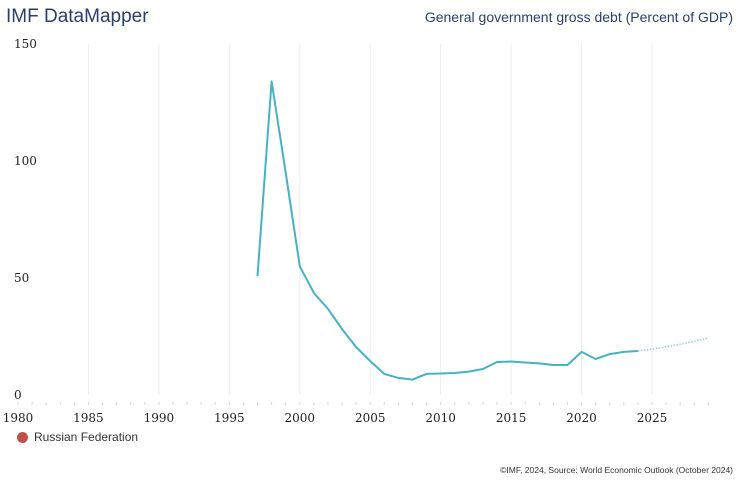  What do you see at coordinates (581, 418) in the screenshot?
I see `x-tick-label: 2020` at bounding box center [581, 418].